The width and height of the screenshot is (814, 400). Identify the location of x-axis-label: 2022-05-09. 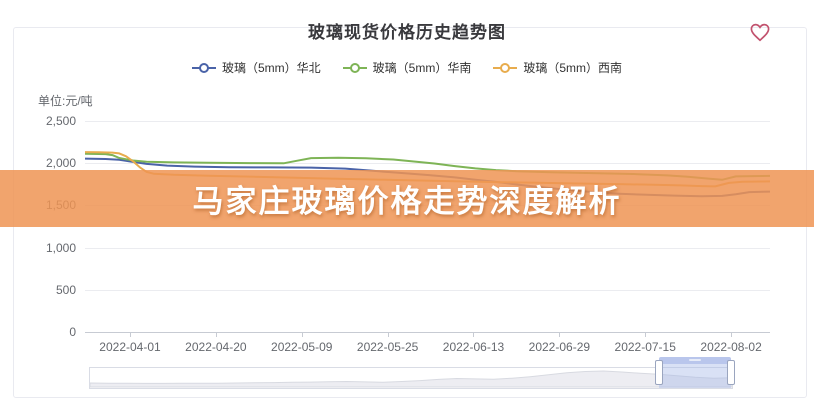
(302, 347).